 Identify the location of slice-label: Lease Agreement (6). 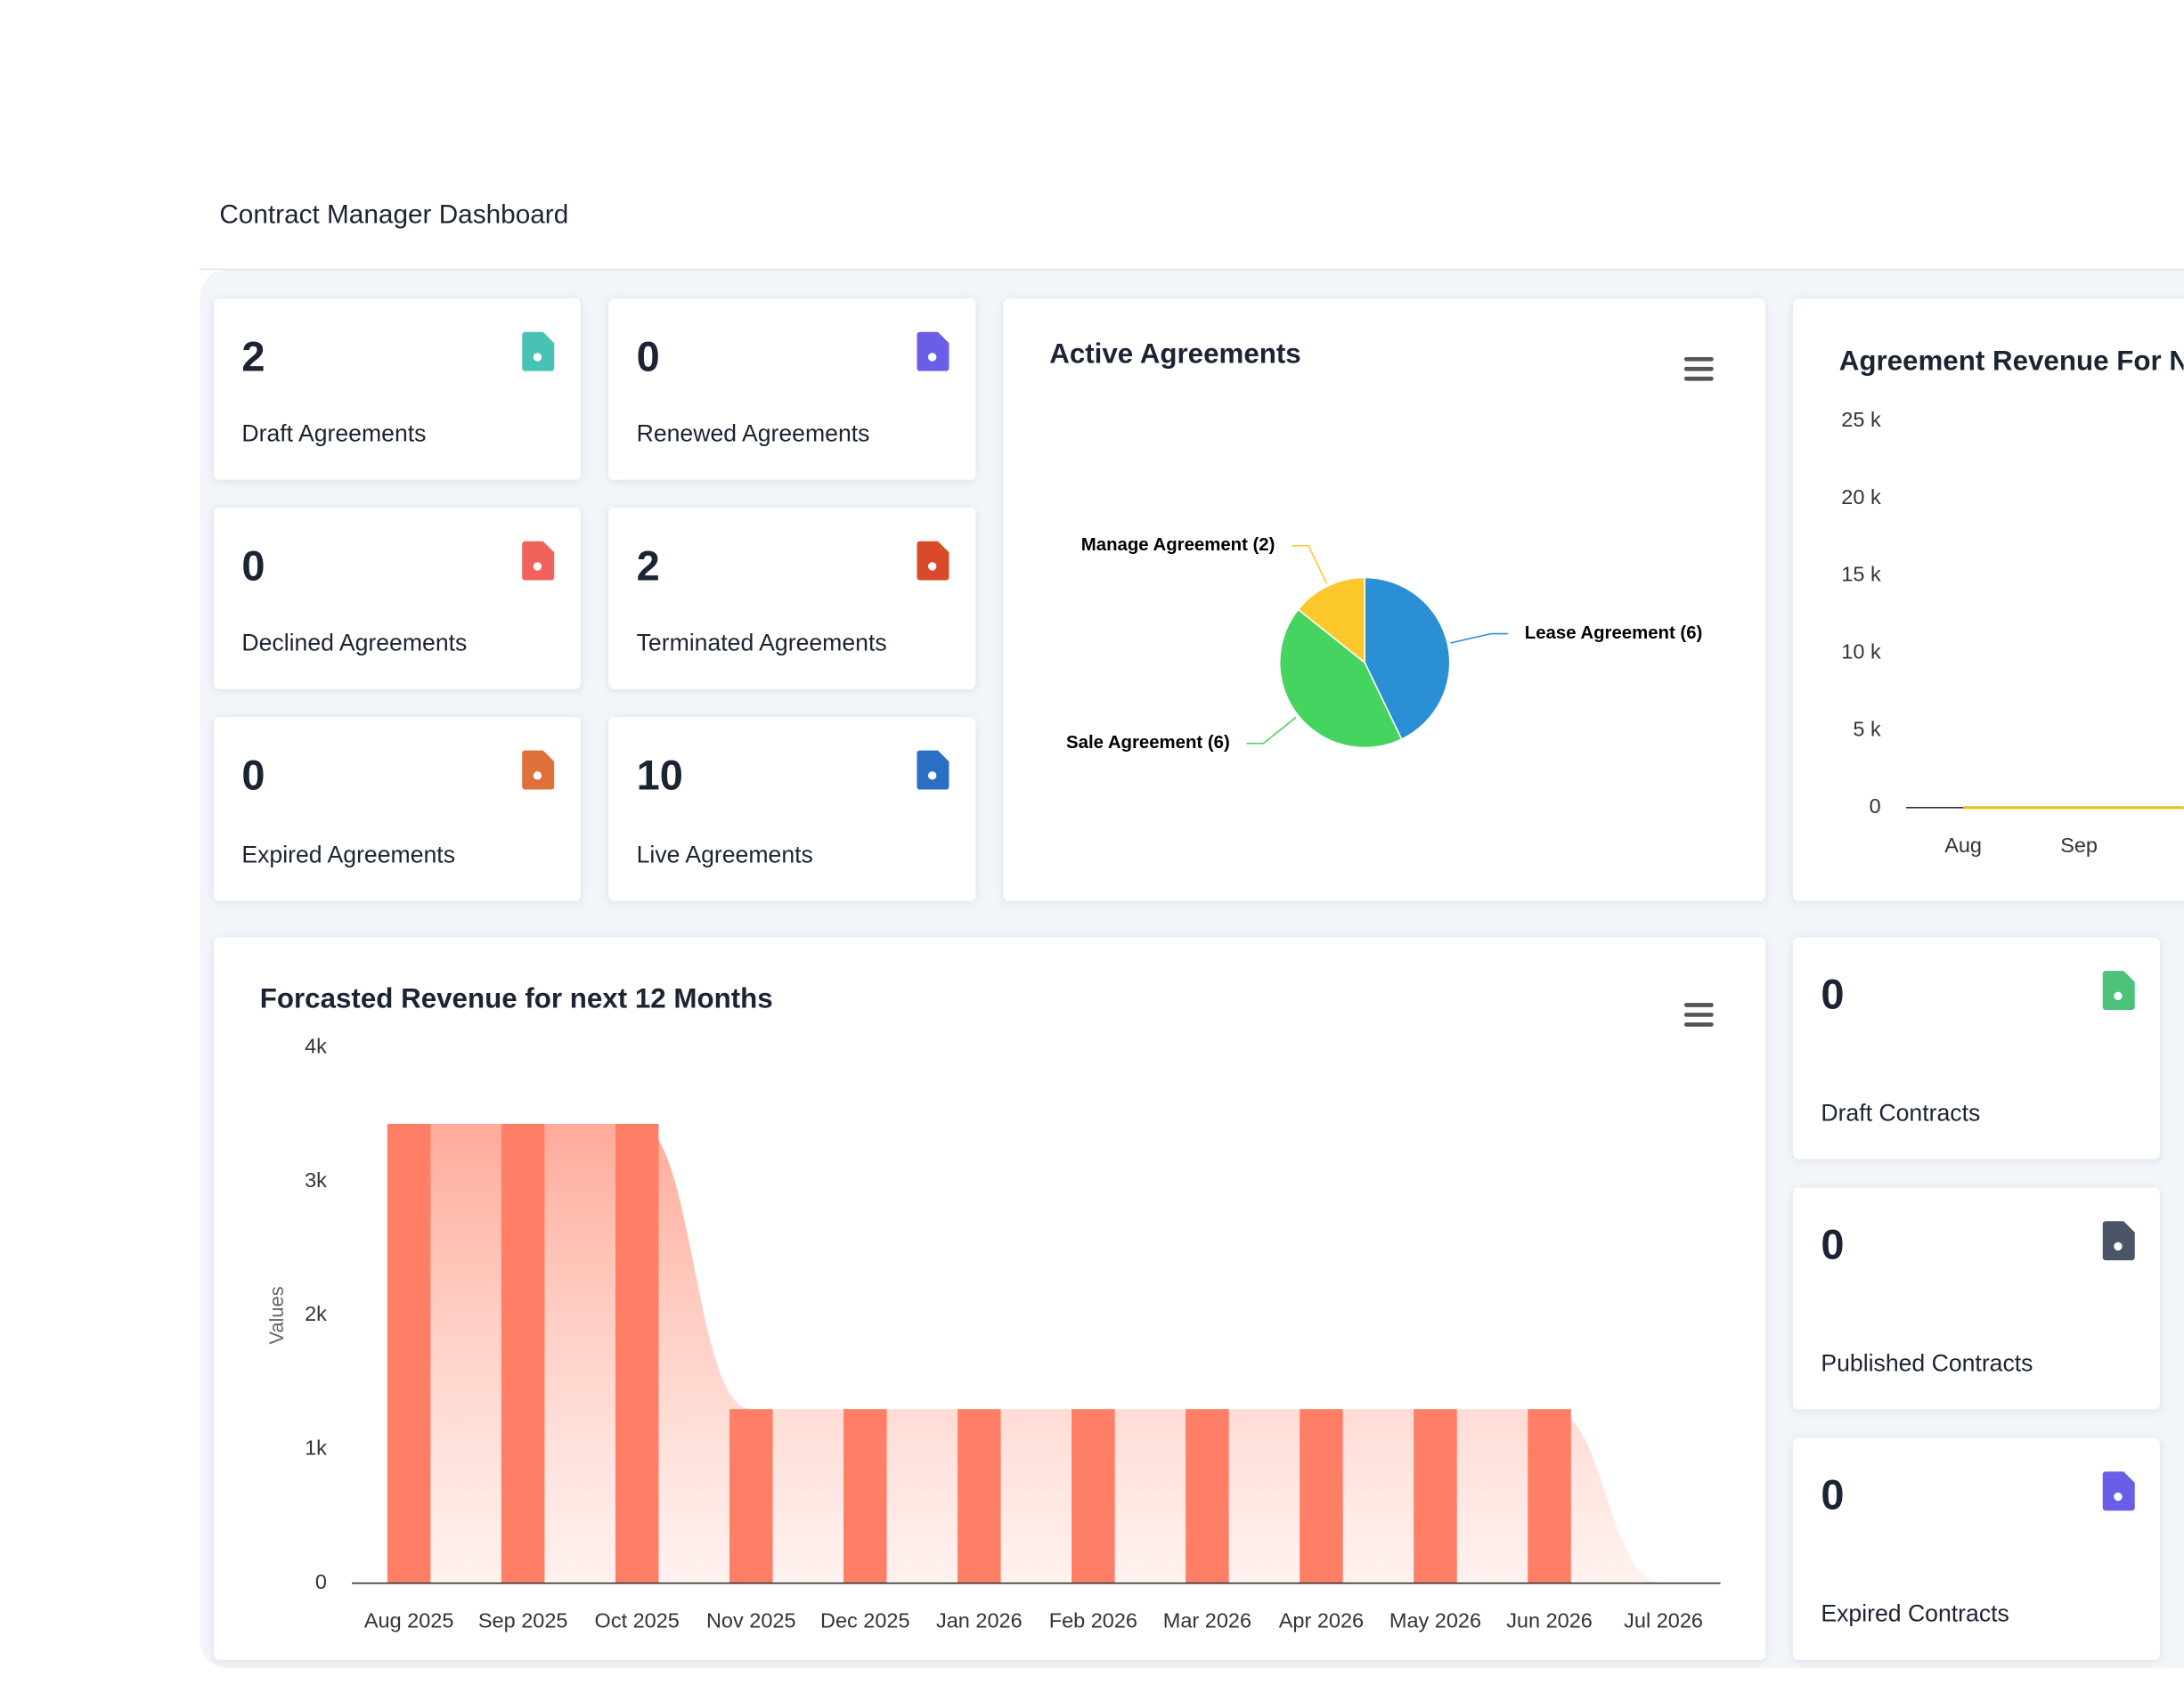
(1614, 633).